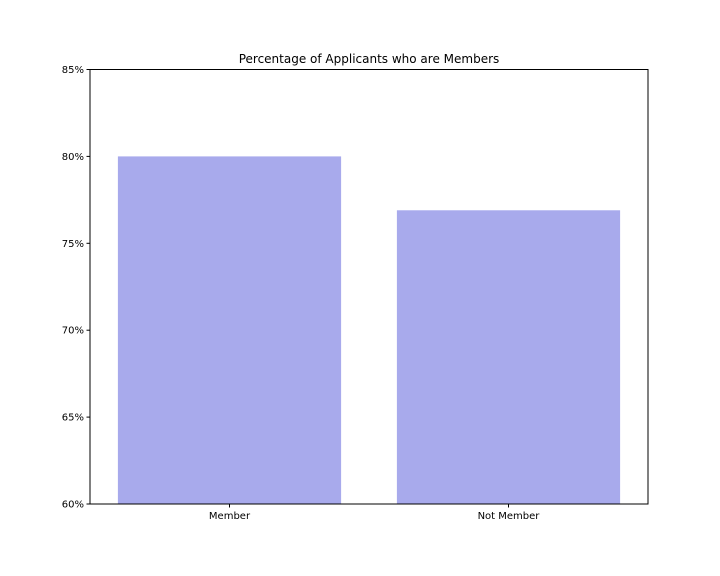  What do you see at coordinates (369, 59) in the screenshot?
I see `chart-title: Percentage of Applicants who are Members` at bounding box center [369, 59].